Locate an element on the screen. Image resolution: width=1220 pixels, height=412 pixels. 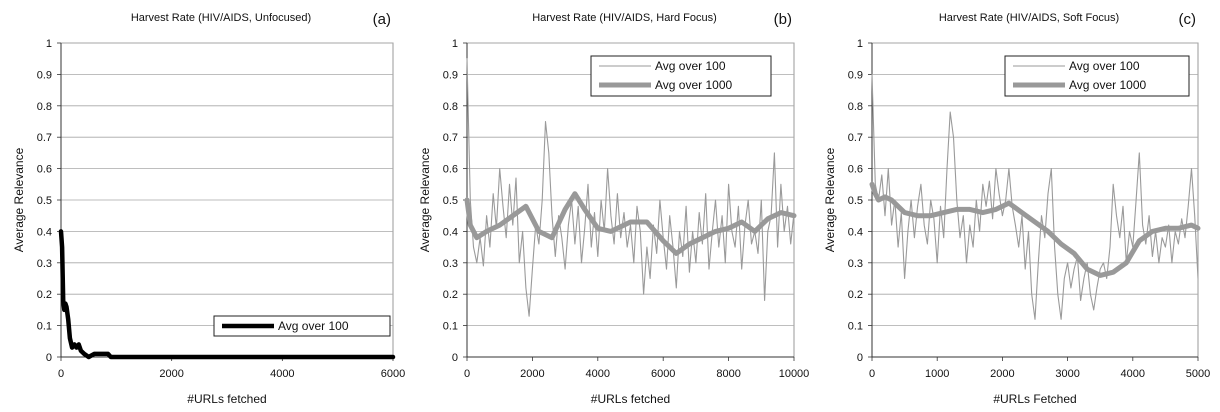
panel-label: (c) is located at coordinates (1188, 19).